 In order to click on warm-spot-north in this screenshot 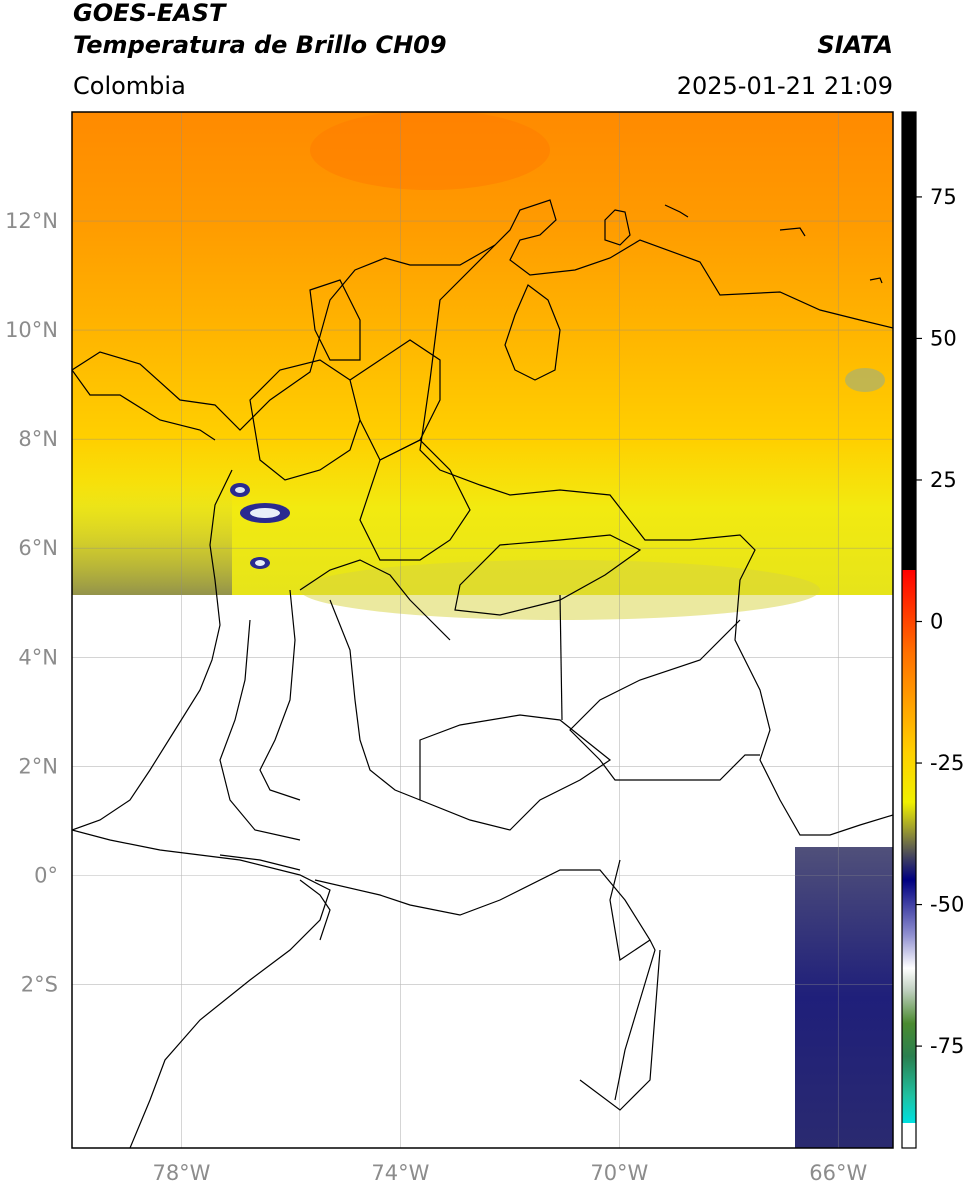, I will do `click(430, 151)`.